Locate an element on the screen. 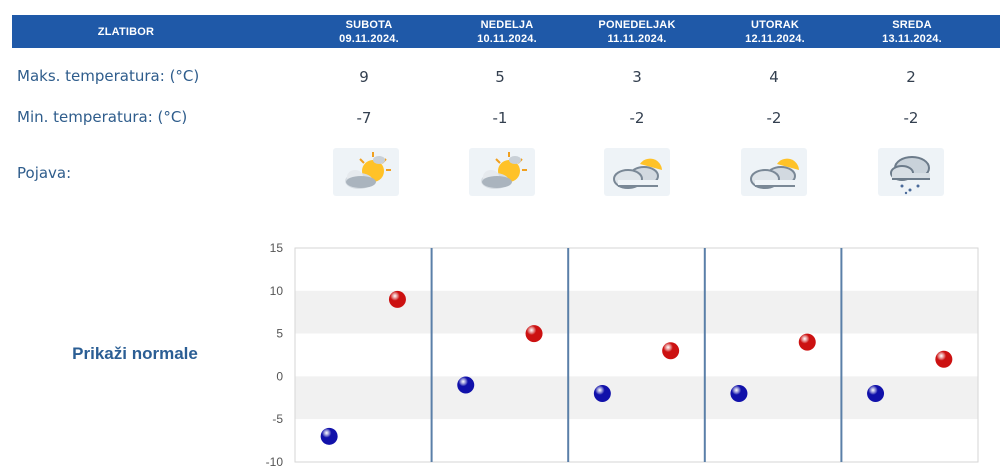 Image resolution: width=1000 pixels, height=470 pixels. y-tick-label: 15 is located at coordinates (277, 248).